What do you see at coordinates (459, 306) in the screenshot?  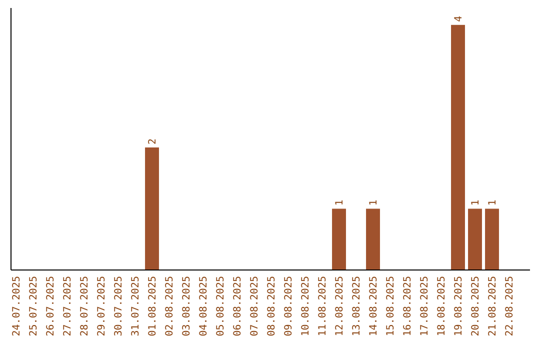 I see `x-tick-label: 19.08.2025` at bounding box center [459, 306].